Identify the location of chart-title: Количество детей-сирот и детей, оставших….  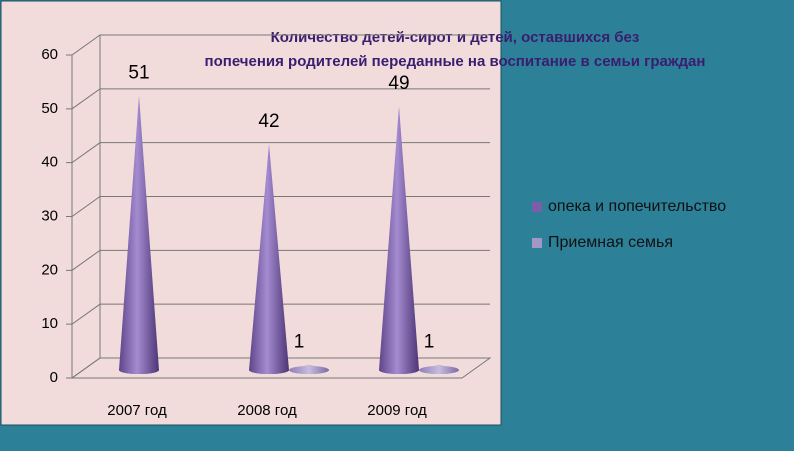
(455, 49).